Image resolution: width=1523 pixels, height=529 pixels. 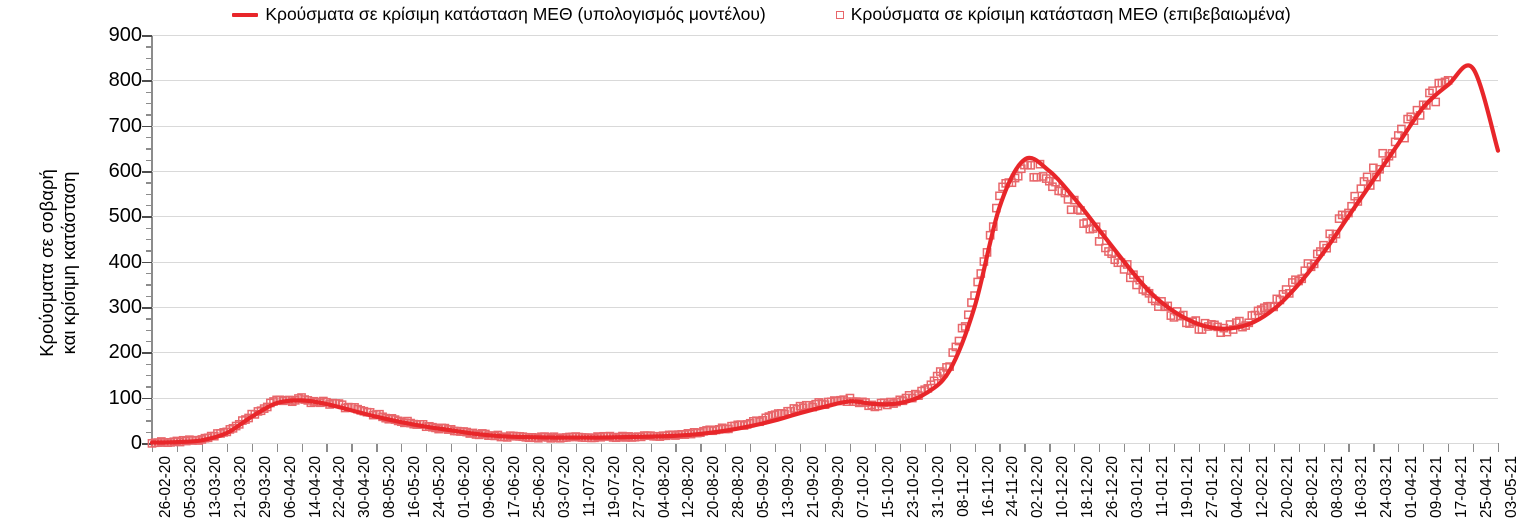 What do you see at coordinates (136, 443) in the screenshot?
I see `y-axis-tick-label: 0` at bounding box center [136, 443].